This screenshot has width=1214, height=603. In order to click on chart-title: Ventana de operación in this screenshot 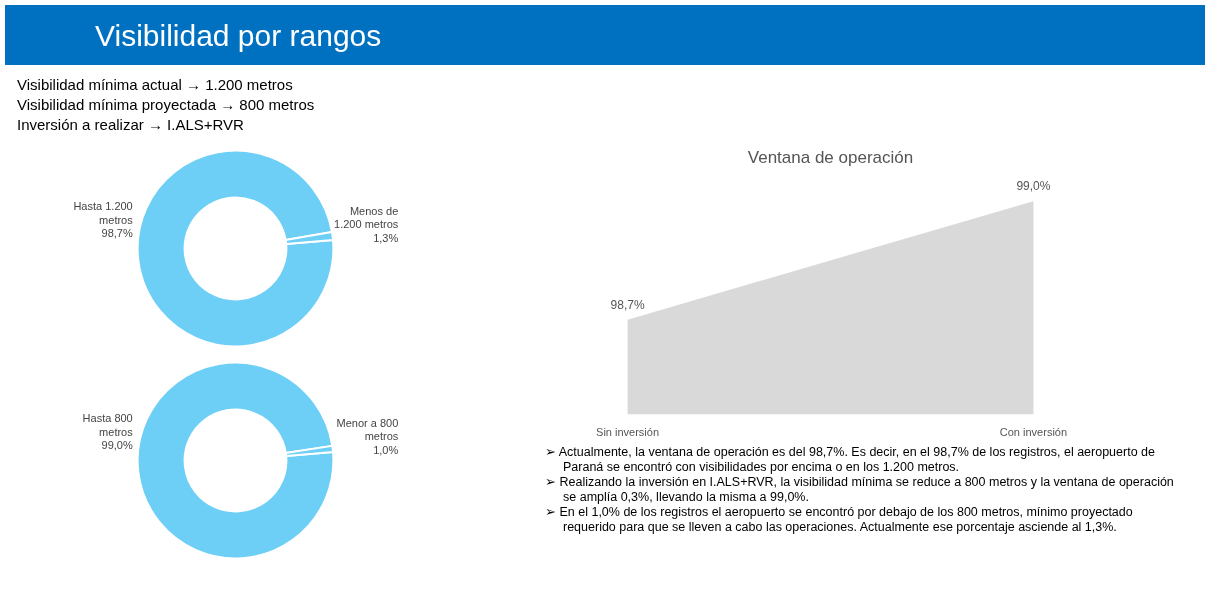, I will do `click(830, 157)`.